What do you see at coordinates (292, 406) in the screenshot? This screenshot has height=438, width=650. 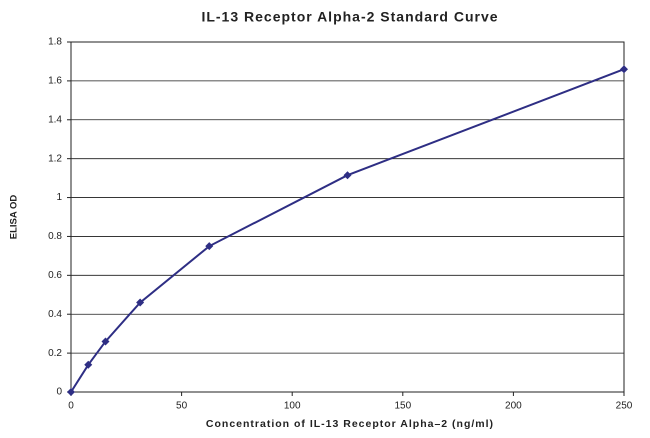 I see `x-tick-label: 100` at bounding box center [292, 406].